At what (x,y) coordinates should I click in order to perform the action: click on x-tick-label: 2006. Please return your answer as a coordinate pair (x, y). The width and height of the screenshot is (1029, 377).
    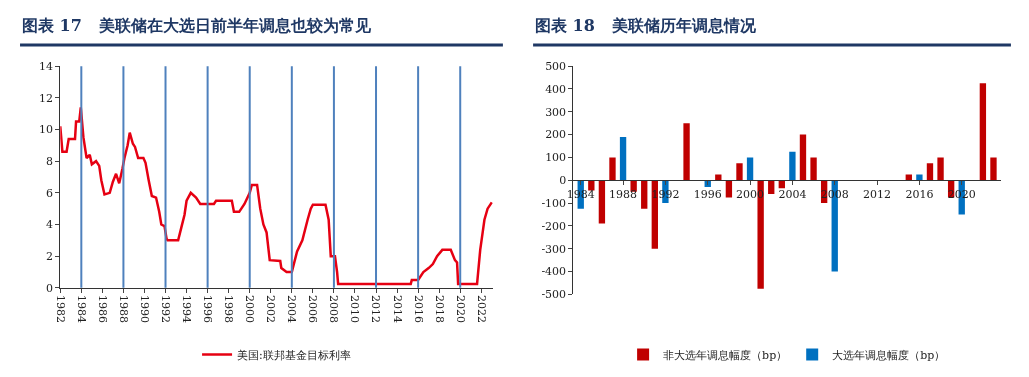
    Looking at the image, I should click on (313, 309).